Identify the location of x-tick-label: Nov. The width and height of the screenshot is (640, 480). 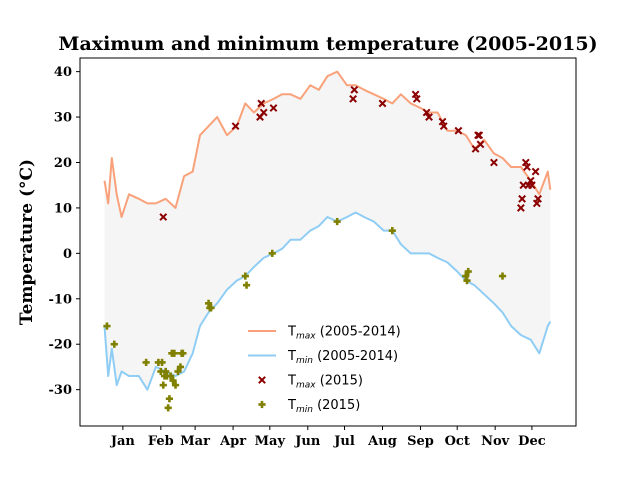
(495, 441).